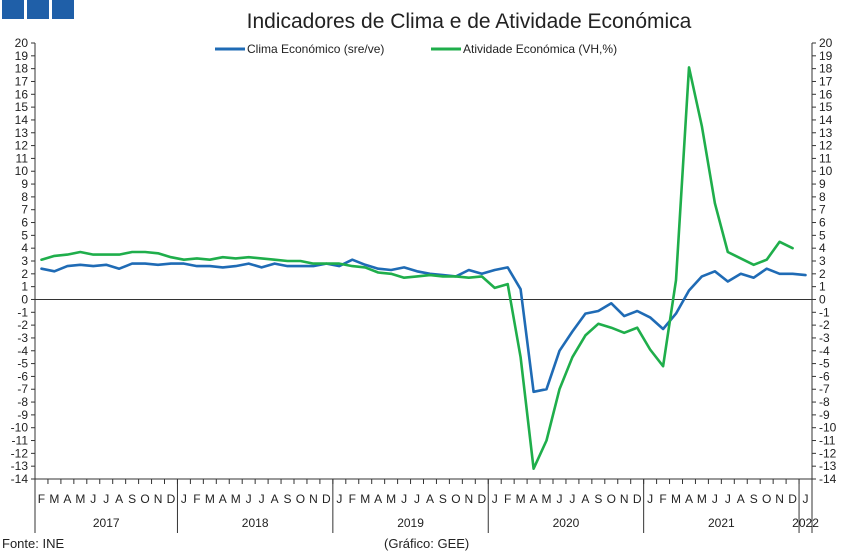  What do you see at coordinates (822, 210) in the screenshot?
I see `y-tick-label-right: 7` at bounding box center [822, 210].